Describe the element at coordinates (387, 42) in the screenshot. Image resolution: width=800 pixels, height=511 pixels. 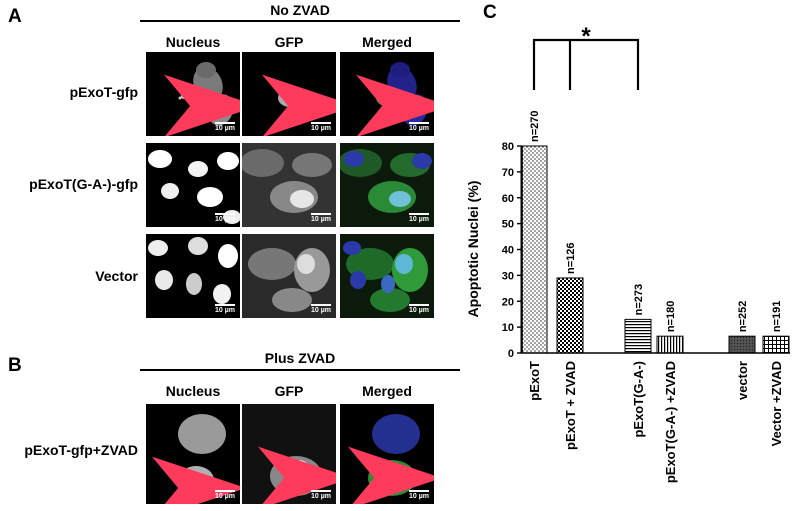
I see `panel-a-col-merged: Merged` at that location.